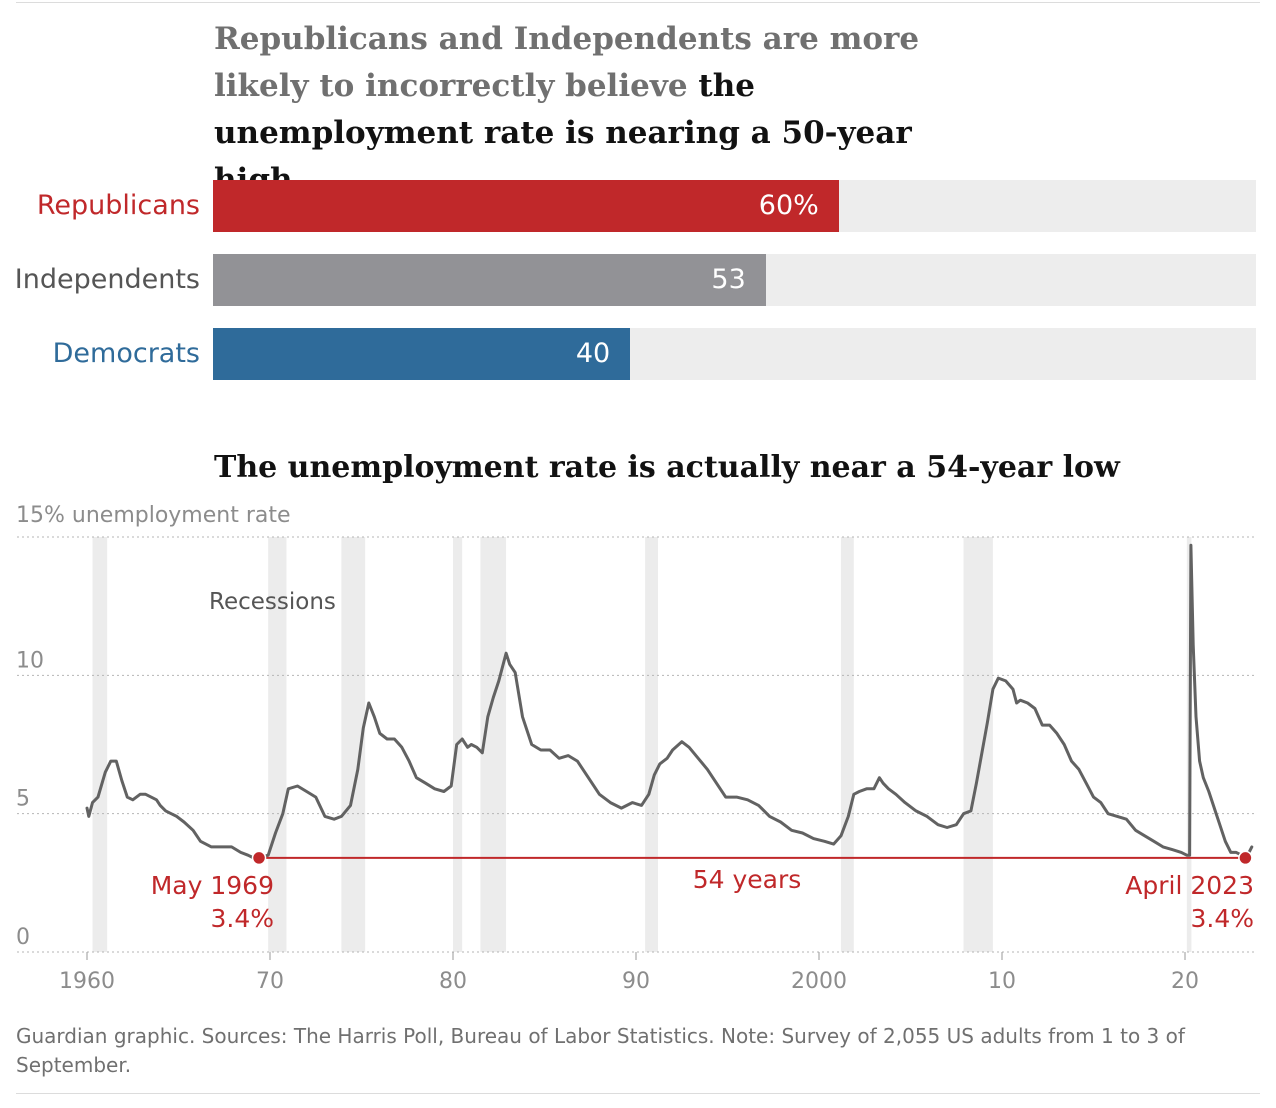 The image size is (1276, 1108). I want to click on x-tick-label: 2000, so click(819, 981).